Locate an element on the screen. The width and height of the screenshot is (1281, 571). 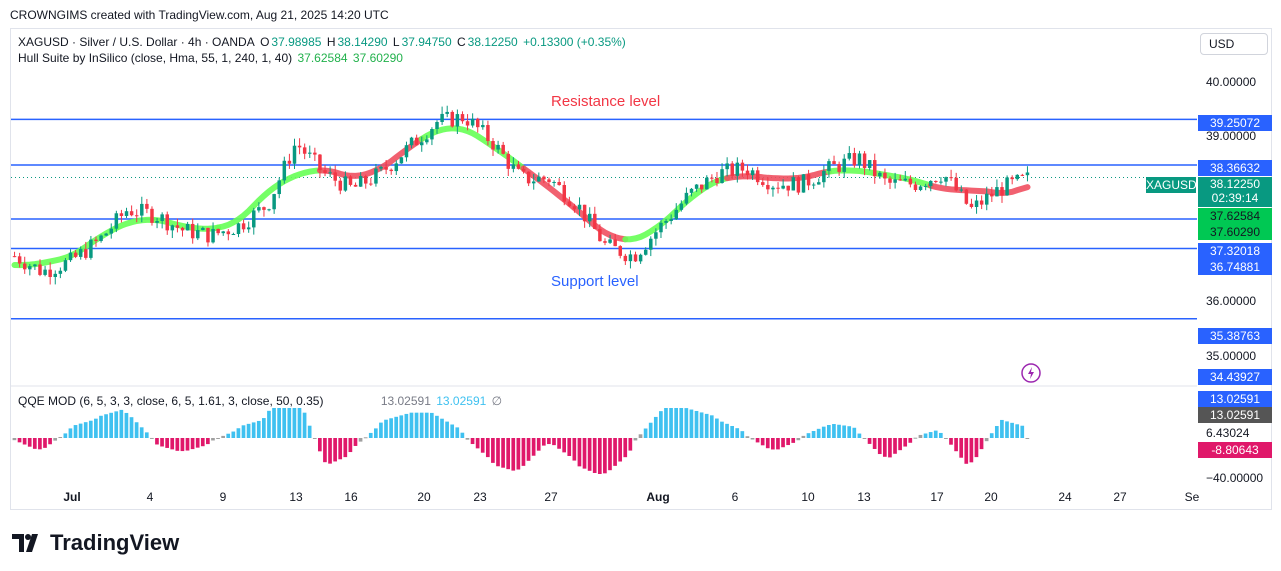
price-tick: 35.00000 is located at coordinates (1231, 356).